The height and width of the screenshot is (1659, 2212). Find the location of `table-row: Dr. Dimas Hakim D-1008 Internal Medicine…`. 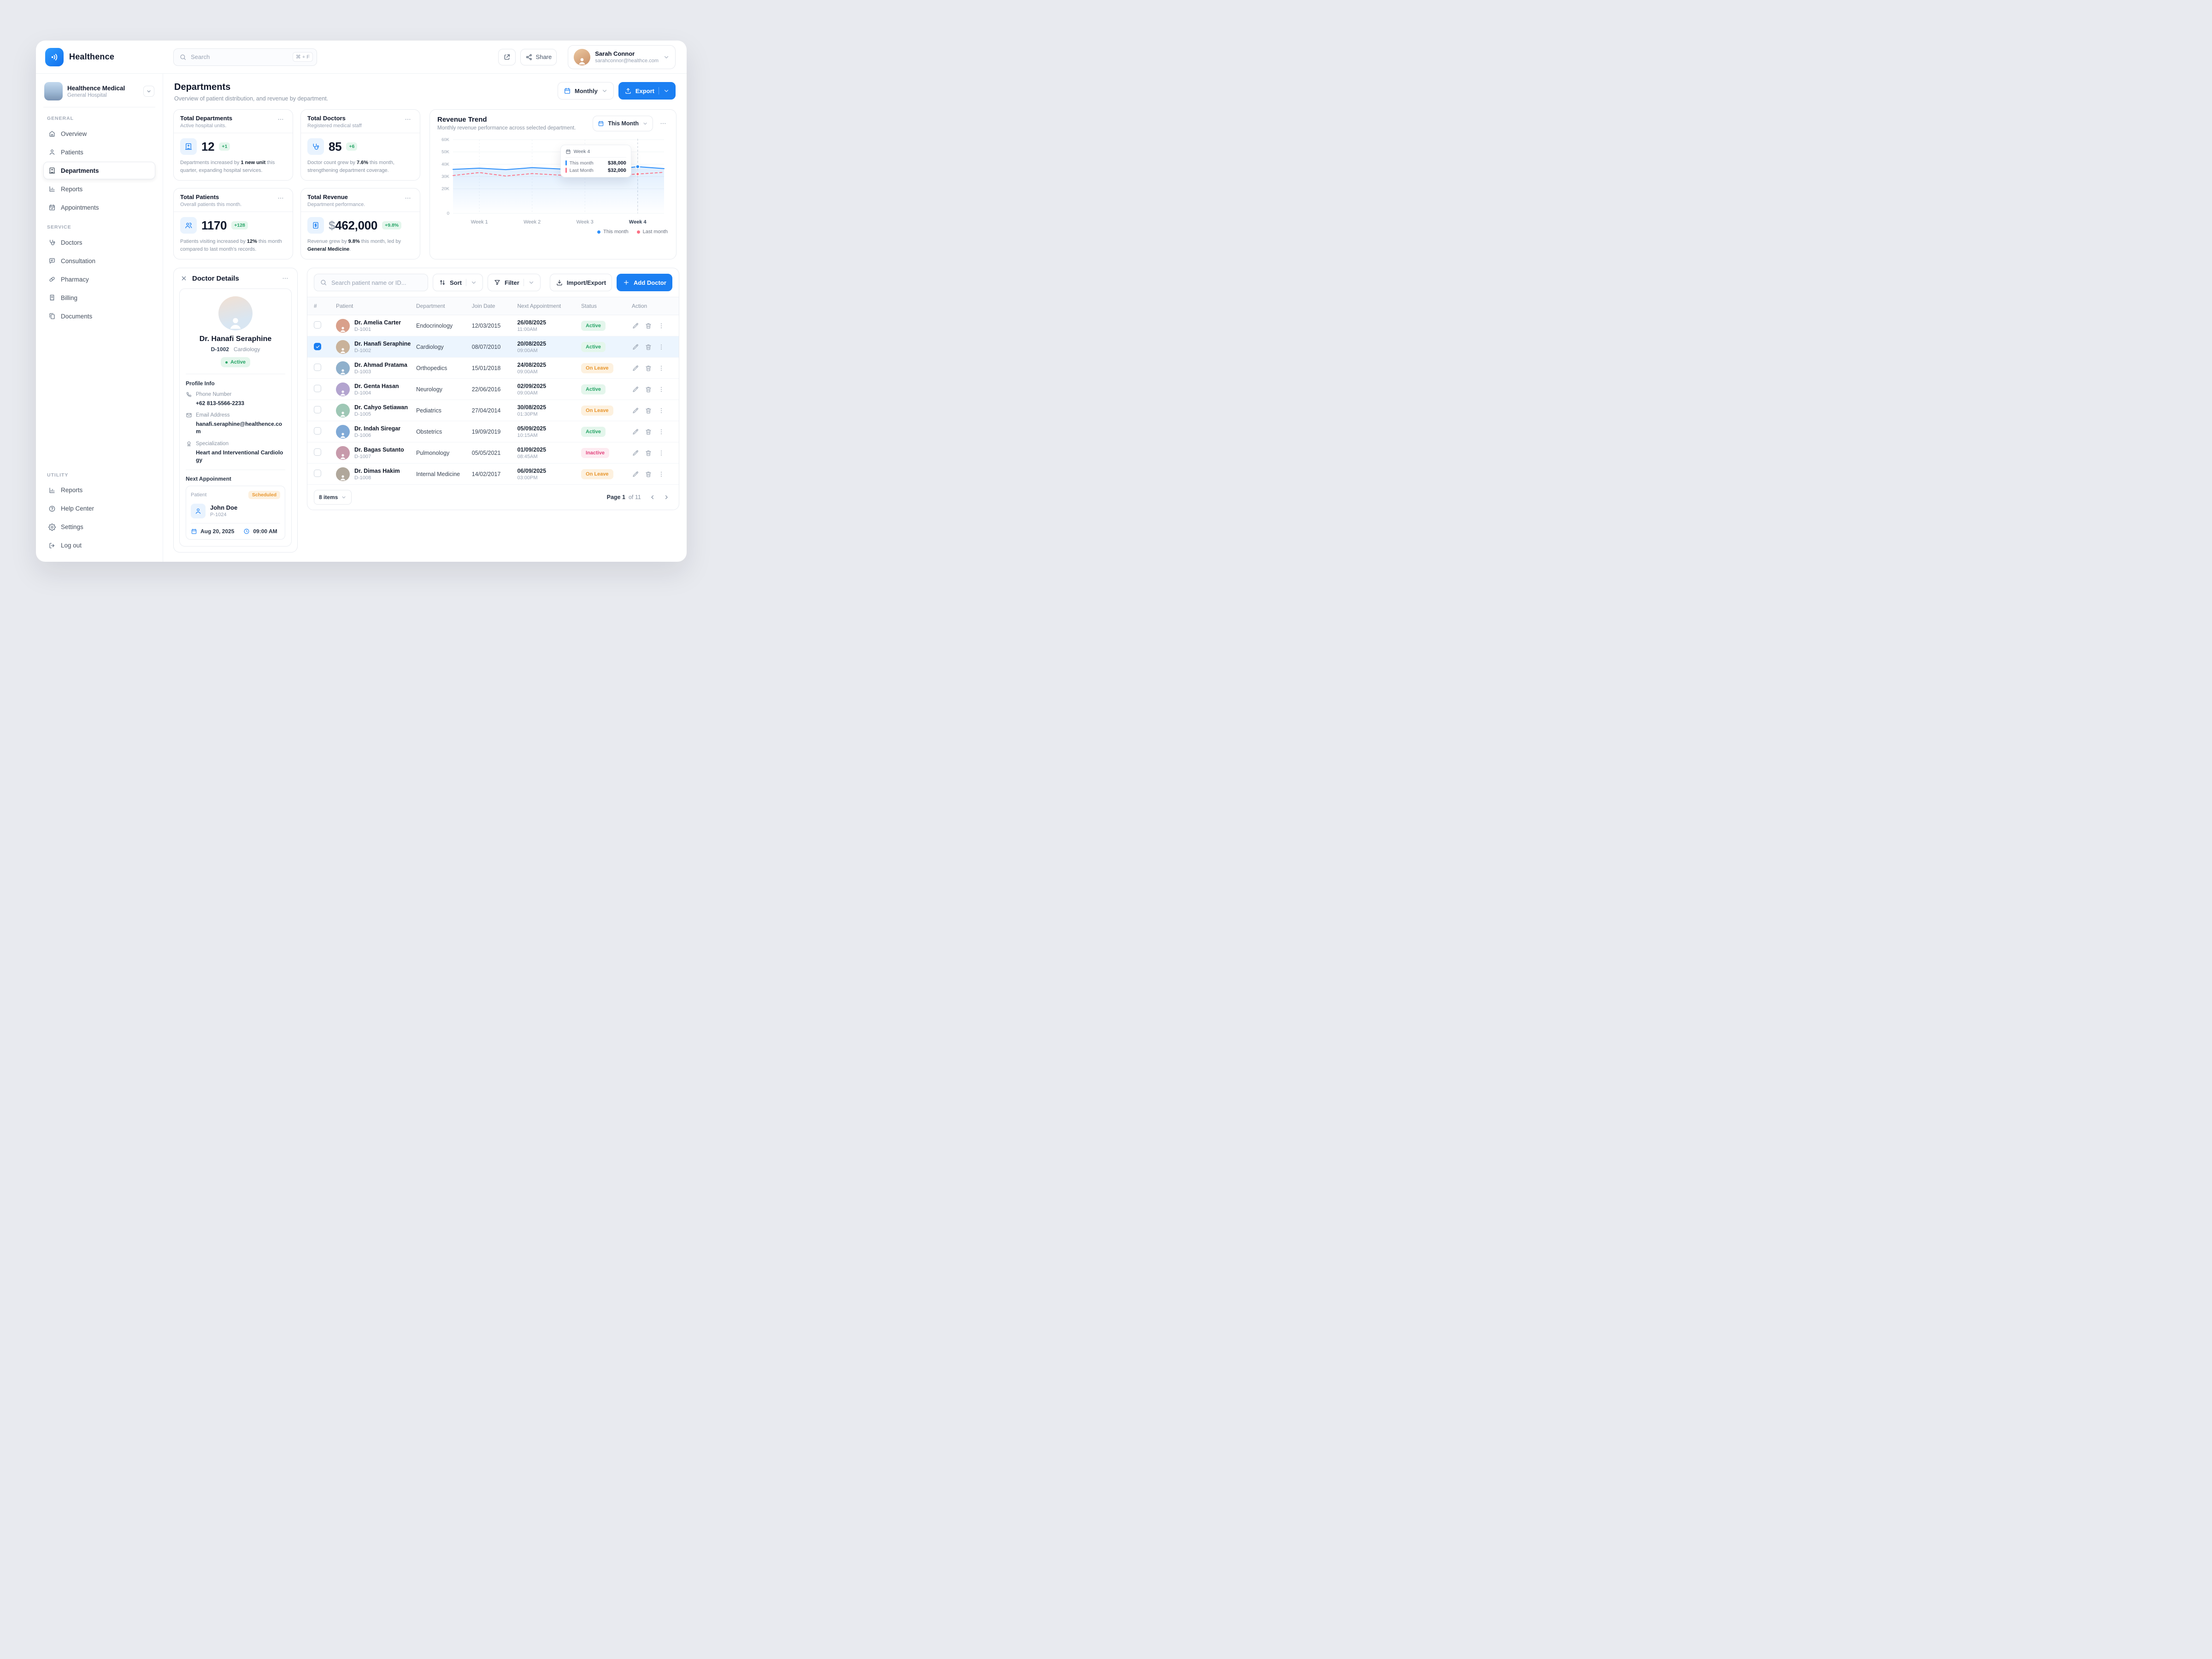

table-row: Dr. Dimas Hakim D-1008 Internal Medicine… is located at coordinates (493, 474).